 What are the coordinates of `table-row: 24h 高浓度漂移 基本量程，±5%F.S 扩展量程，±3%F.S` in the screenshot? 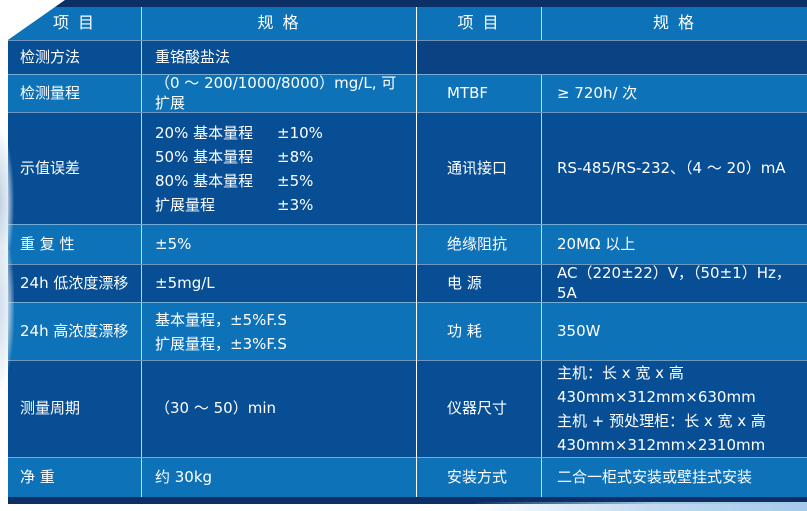 It's located at (212, 331).